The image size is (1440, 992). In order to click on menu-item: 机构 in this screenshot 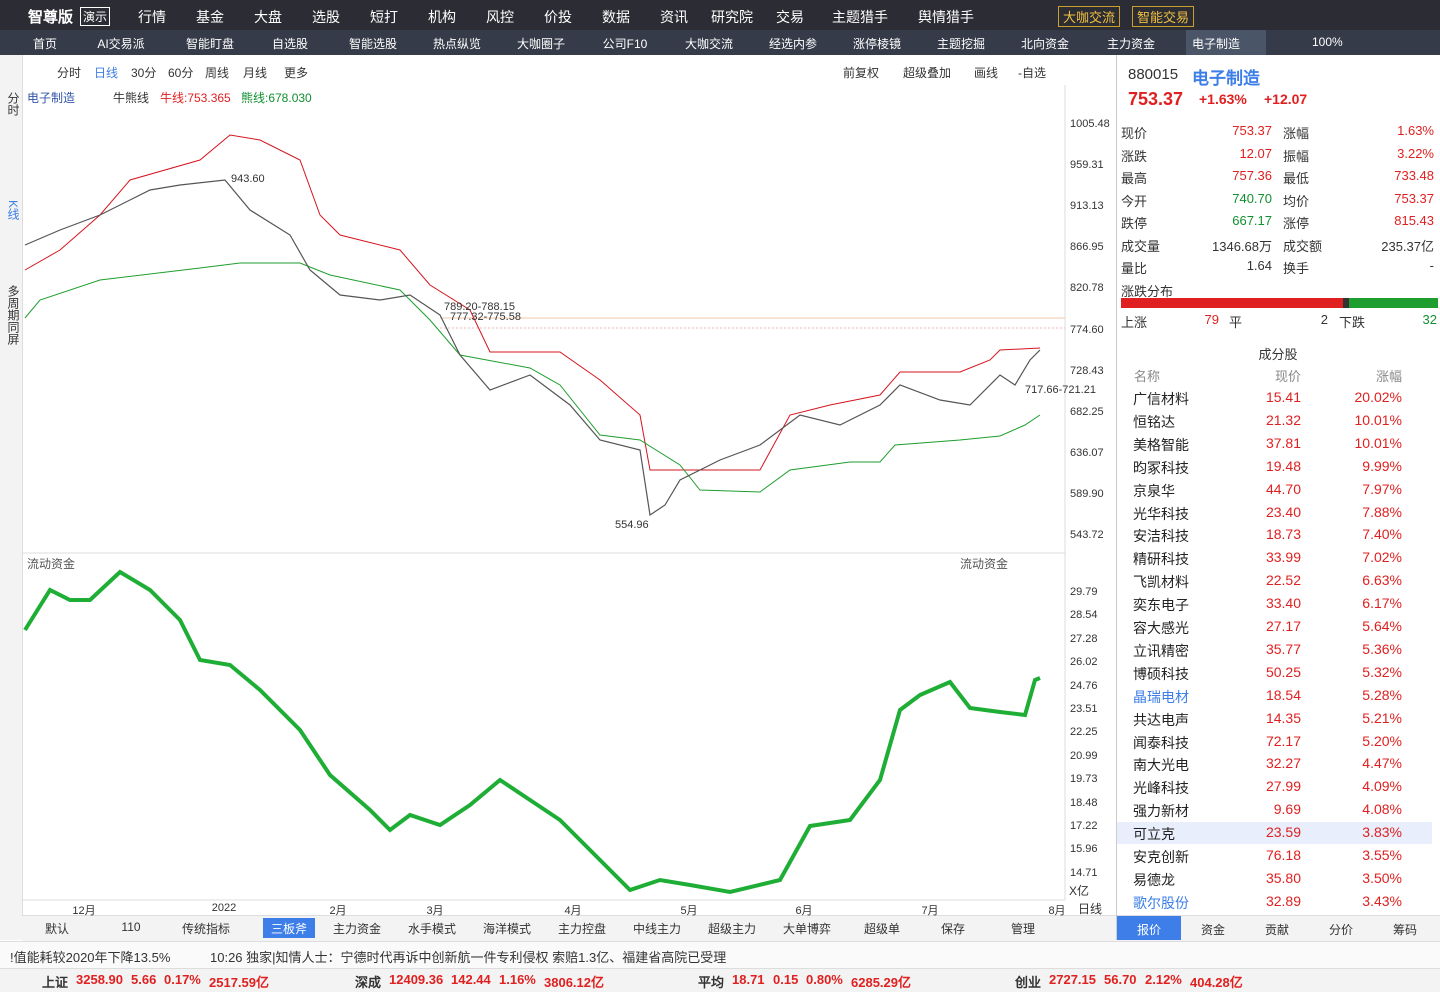, I will do `click(442, 17)`.